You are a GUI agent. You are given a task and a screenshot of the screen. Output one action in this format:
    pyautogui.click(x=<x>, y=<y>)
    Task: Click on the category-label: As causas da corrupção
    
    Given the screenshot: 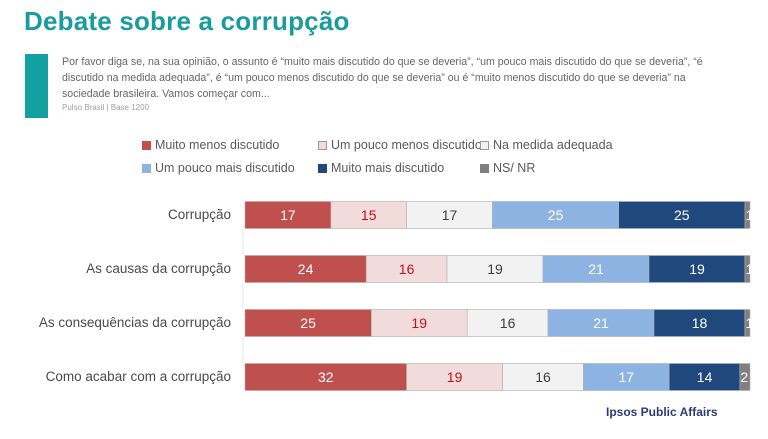 What is the action you would take?
    pyautogui.click(x=158, y=268)
    